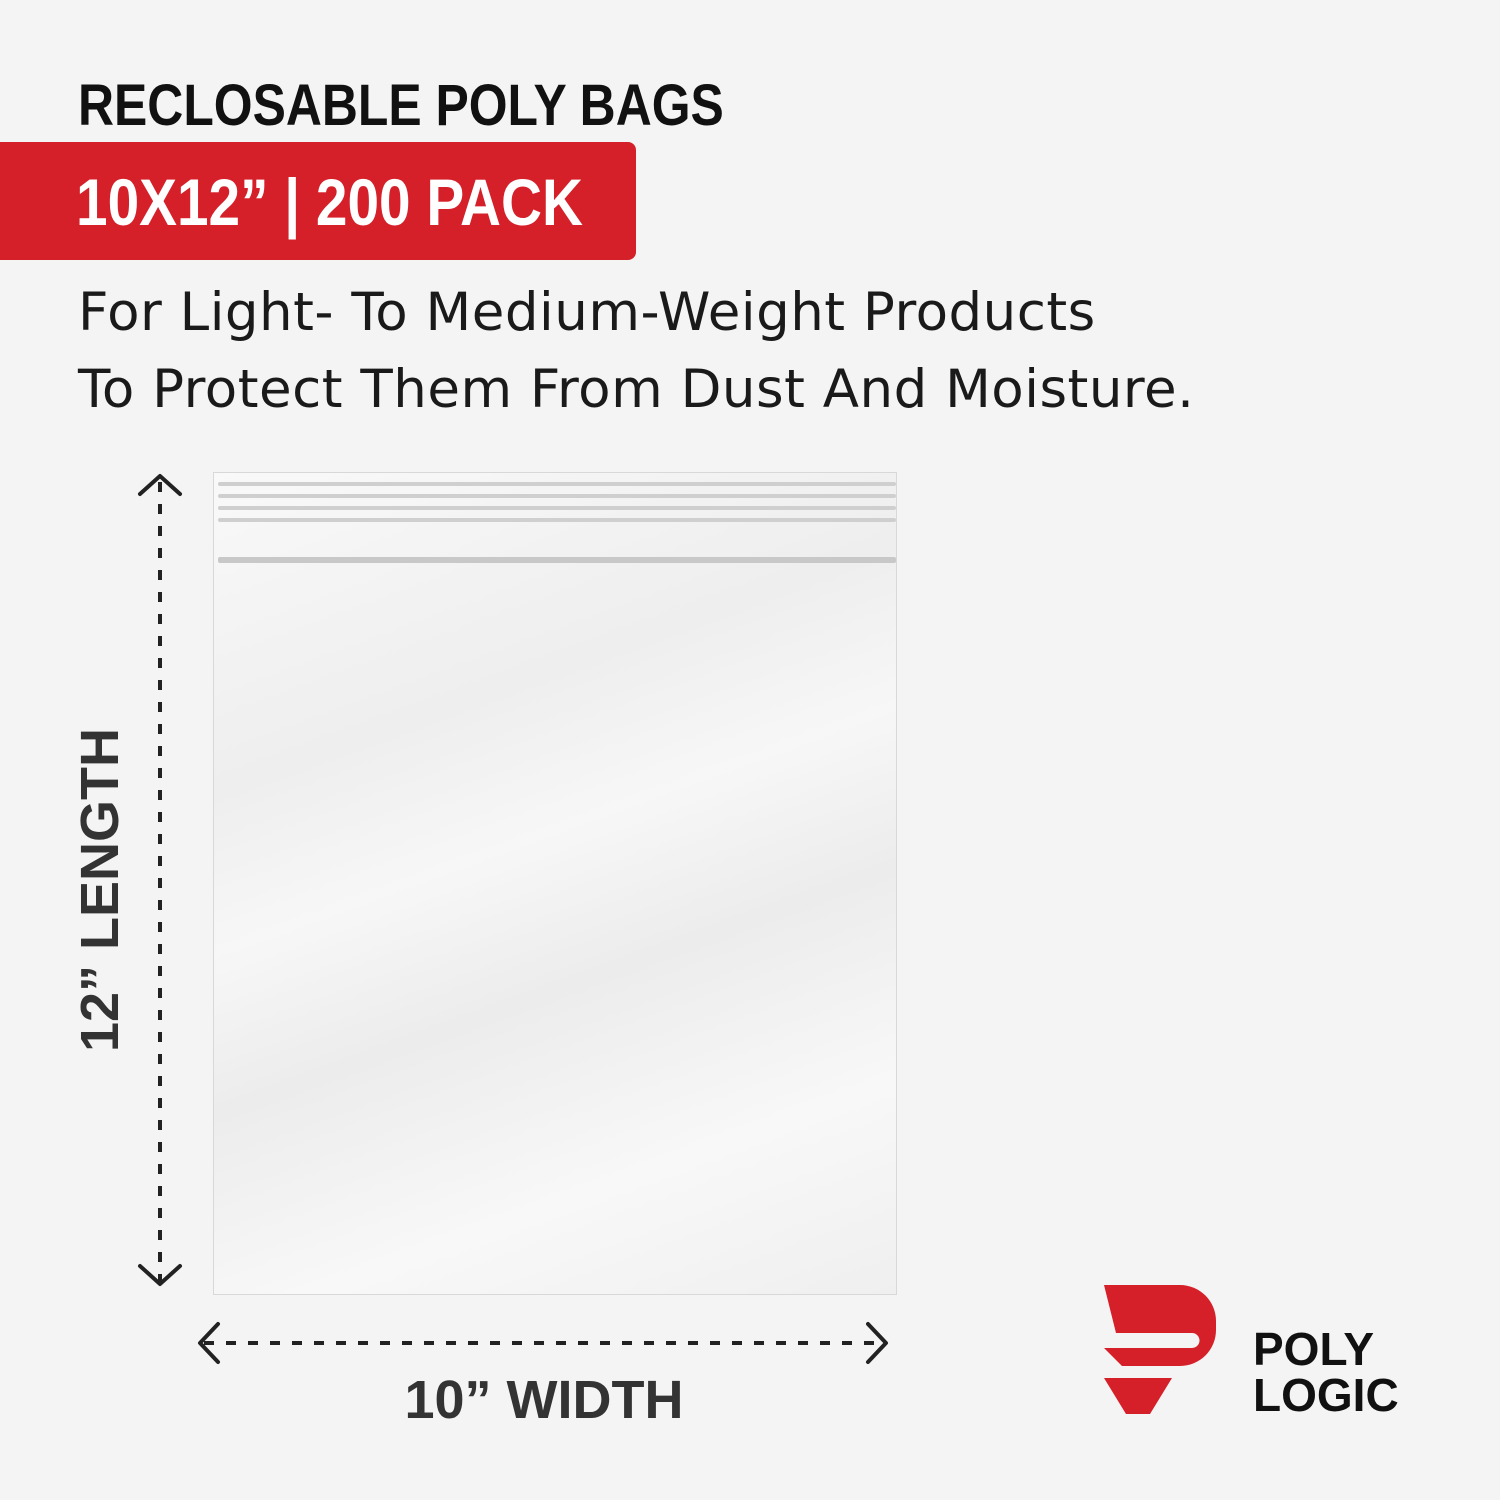 Image resolution: width=1500 pixels, height=1500 pixels. Describe the element at coordinates (160, 880) in the screenshot. I see `length-arrow-icon` at that location.